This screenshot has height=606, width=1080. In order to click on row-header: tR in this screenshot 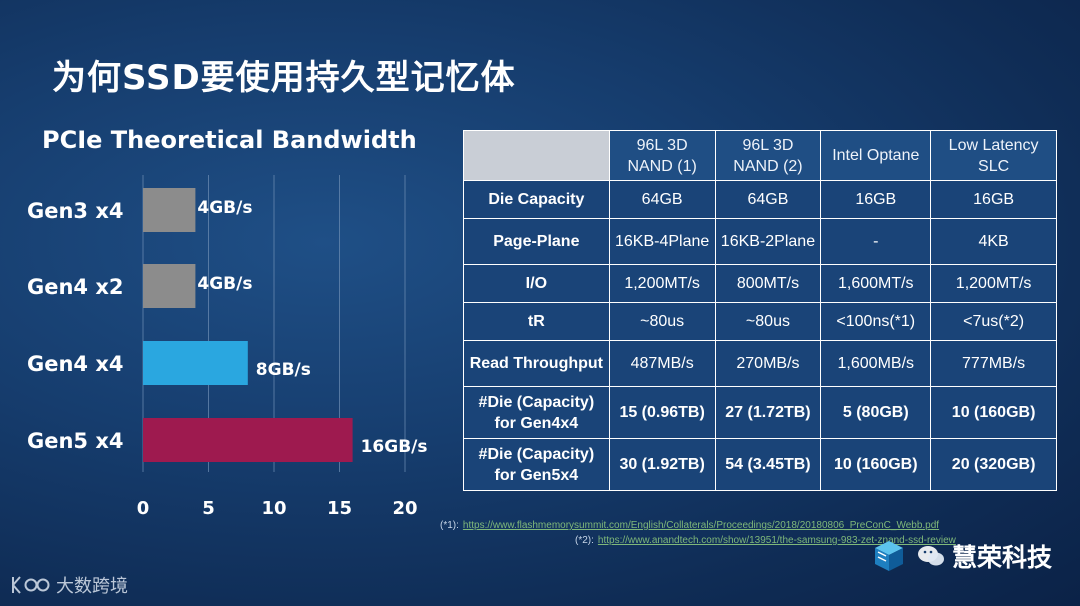, I will do `click(536, 321)`.